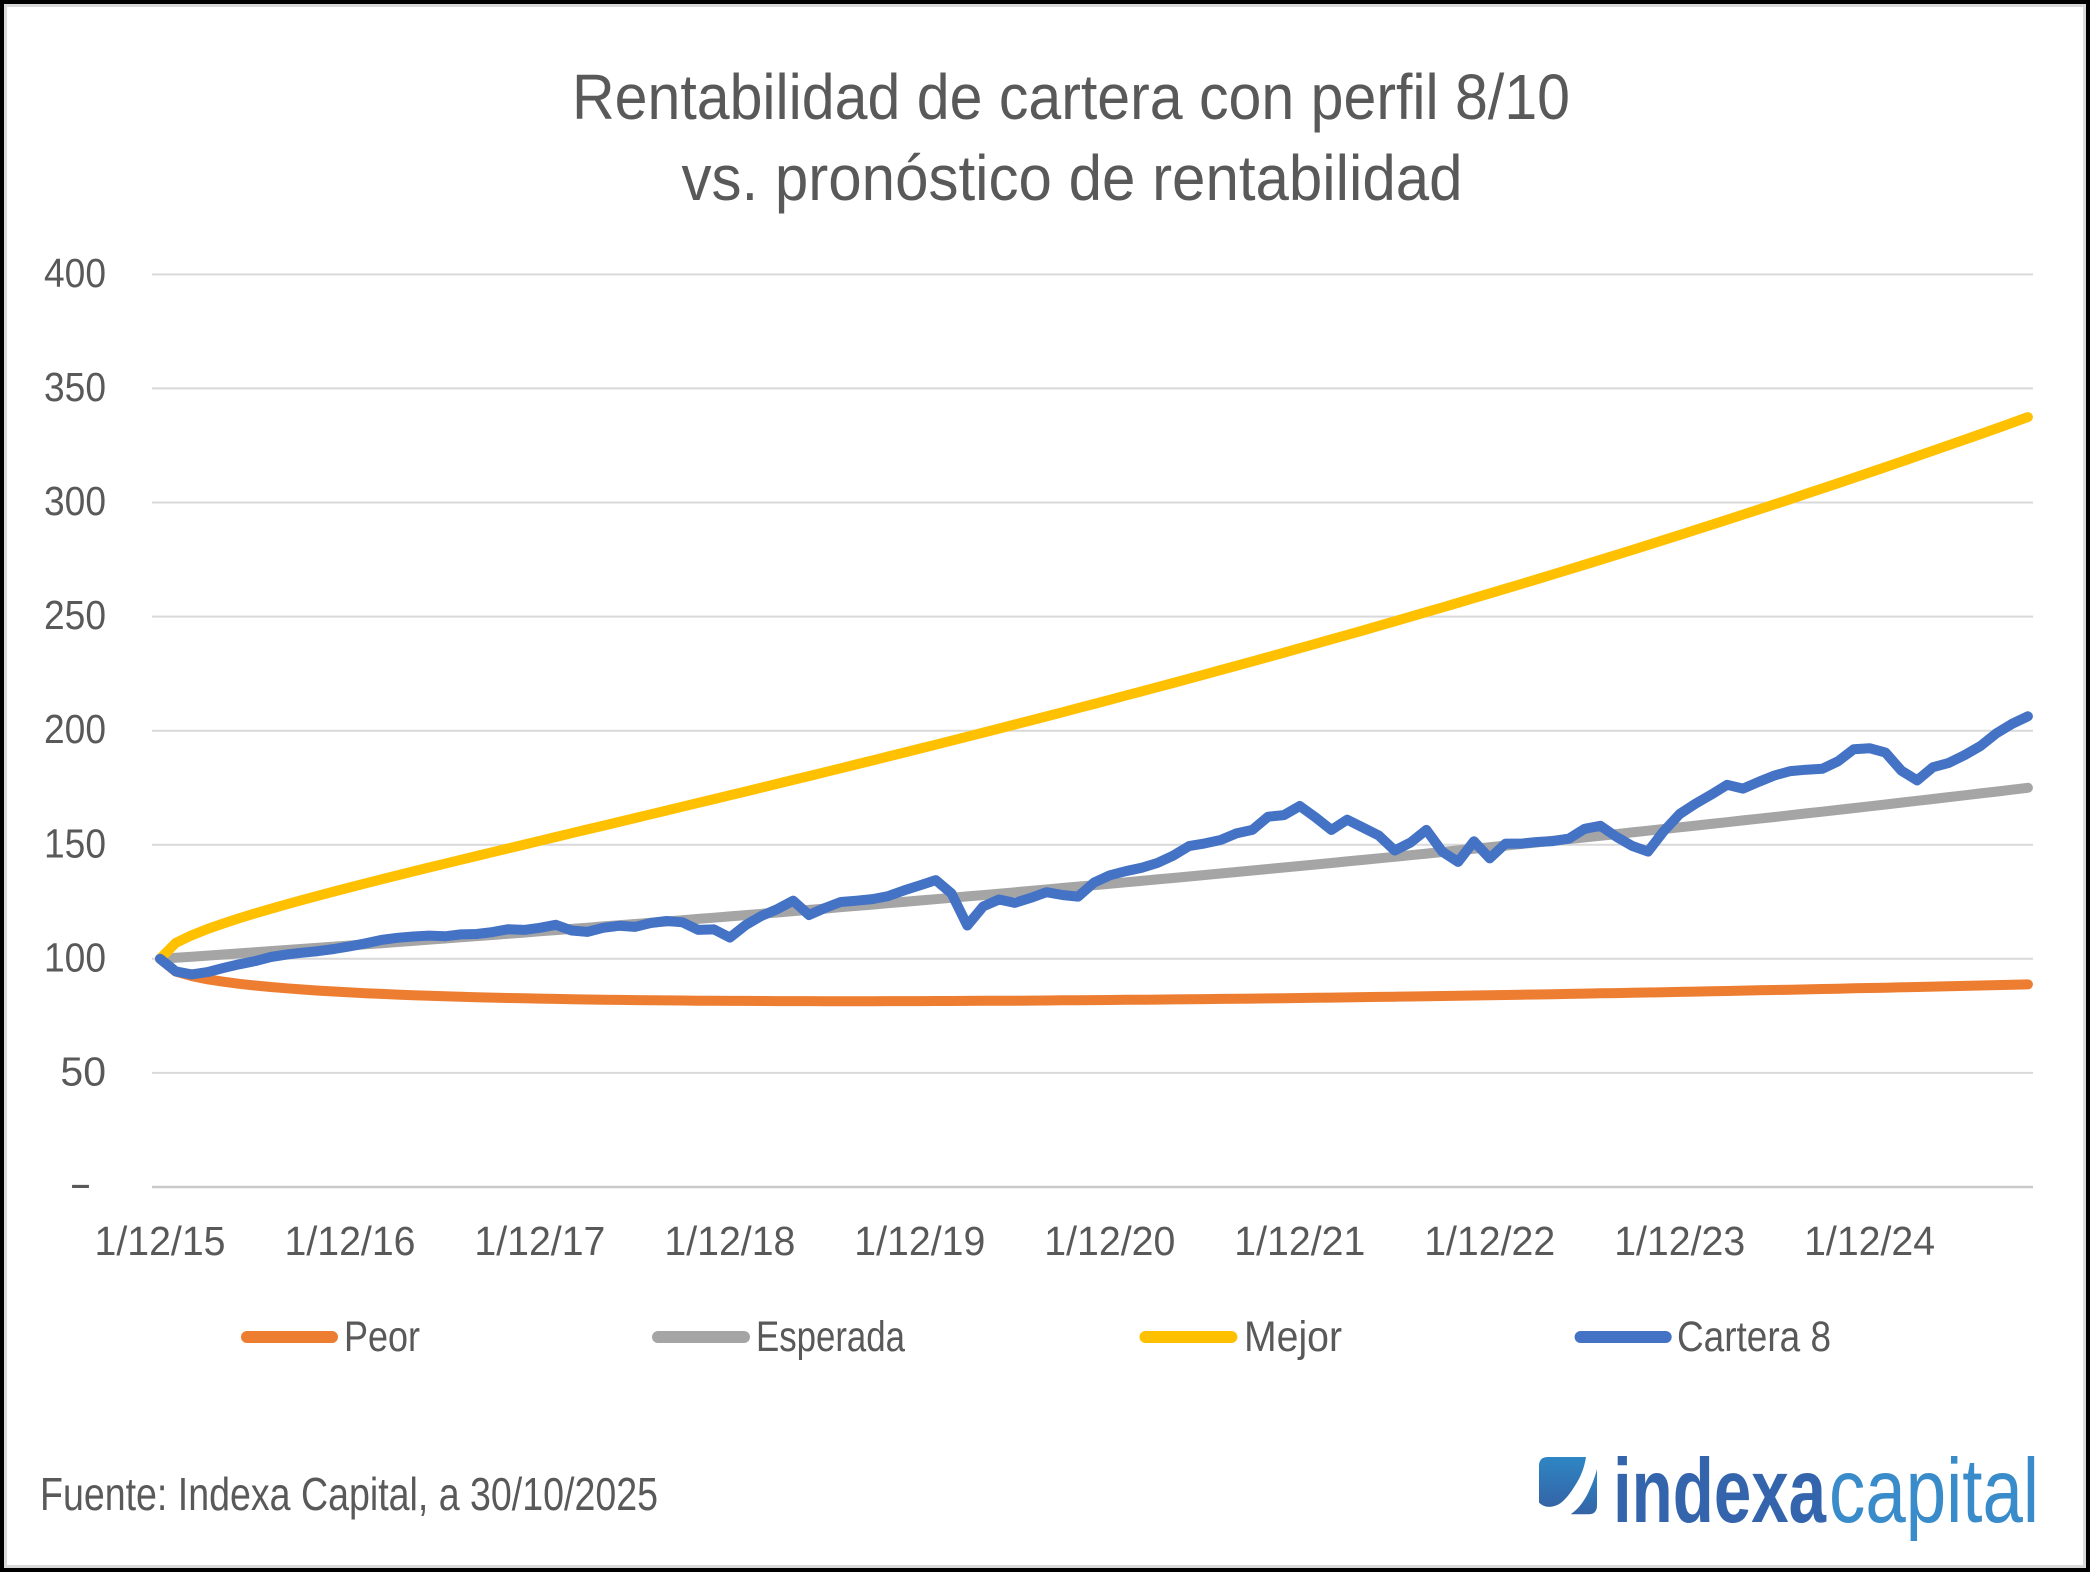 The image size is (2090, 1577). What do you see at coordinates (830, 1337) in the screenshot?
I see `svg-text: Esperada` at bounding box center [830, 1337].